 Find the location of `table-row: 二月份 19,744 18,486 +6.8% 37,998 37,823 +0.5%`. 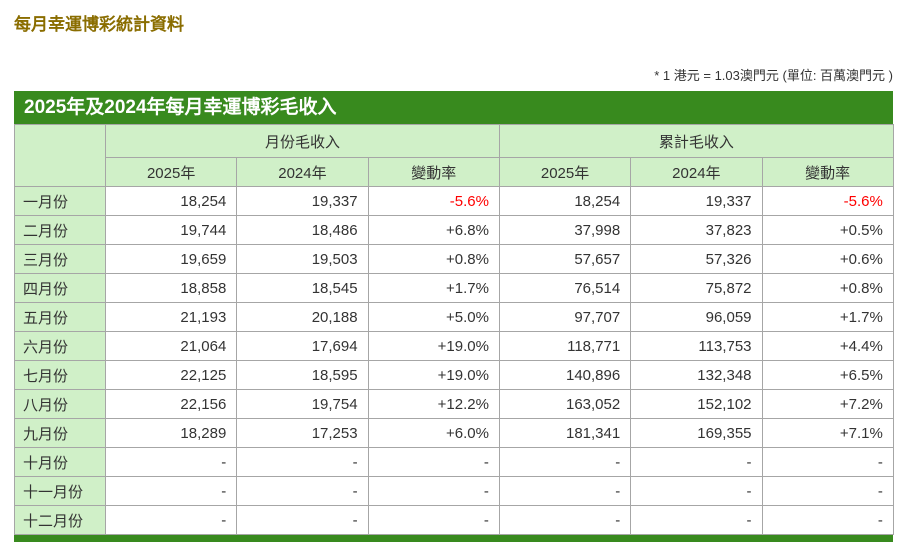

table-row: 二月份 19,744 18,486 +6.8% 37,998 37,823 +0.5% is located at coordinates (454, 230).